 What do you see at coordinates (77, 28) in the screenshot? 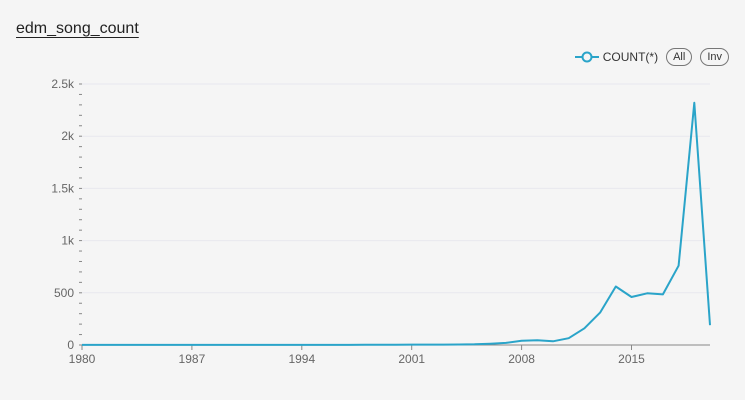
I see `chart-title: edm_song_count` at bounding box center [77, 28].